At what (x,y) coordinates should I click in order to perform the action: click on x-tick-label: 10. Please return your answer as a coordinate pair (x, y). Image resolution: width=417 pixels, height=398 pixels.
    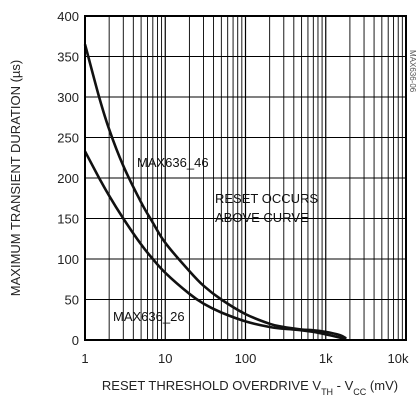
    Looking at the image, I should click on (165, 358).